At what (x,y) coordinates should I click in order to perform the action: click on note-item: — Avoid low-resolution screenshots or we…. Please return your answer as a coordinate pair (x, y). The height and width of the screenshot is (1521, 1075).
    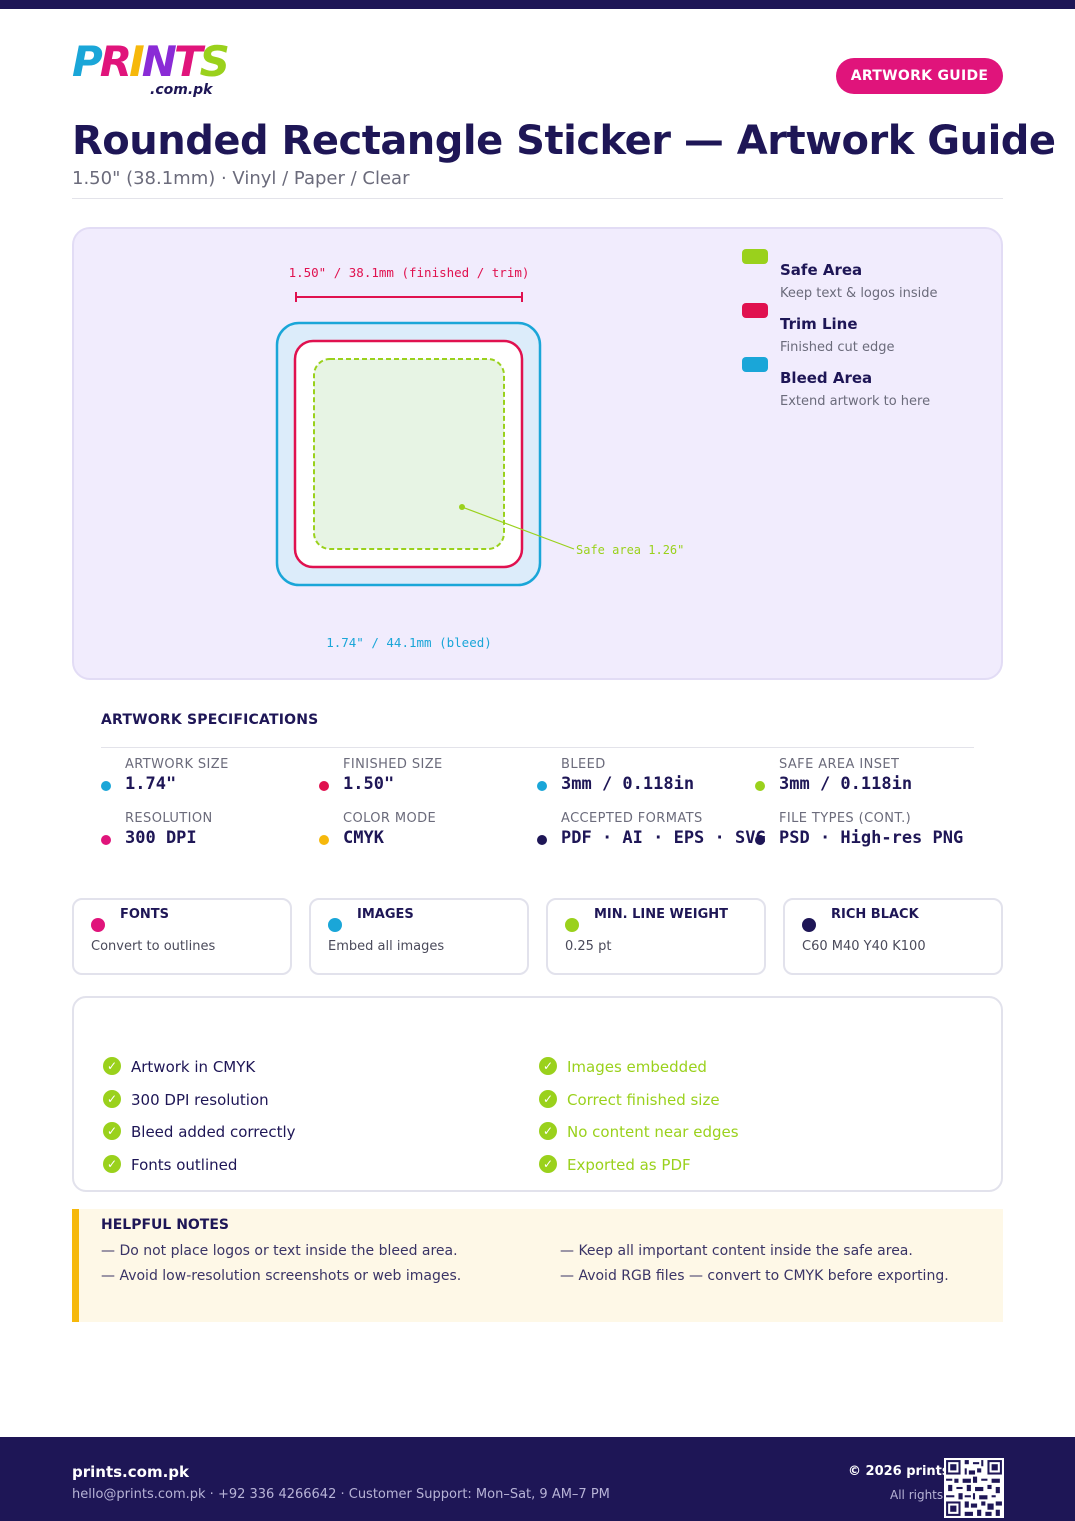
    Looking at the image, I should click on (281, 1276).